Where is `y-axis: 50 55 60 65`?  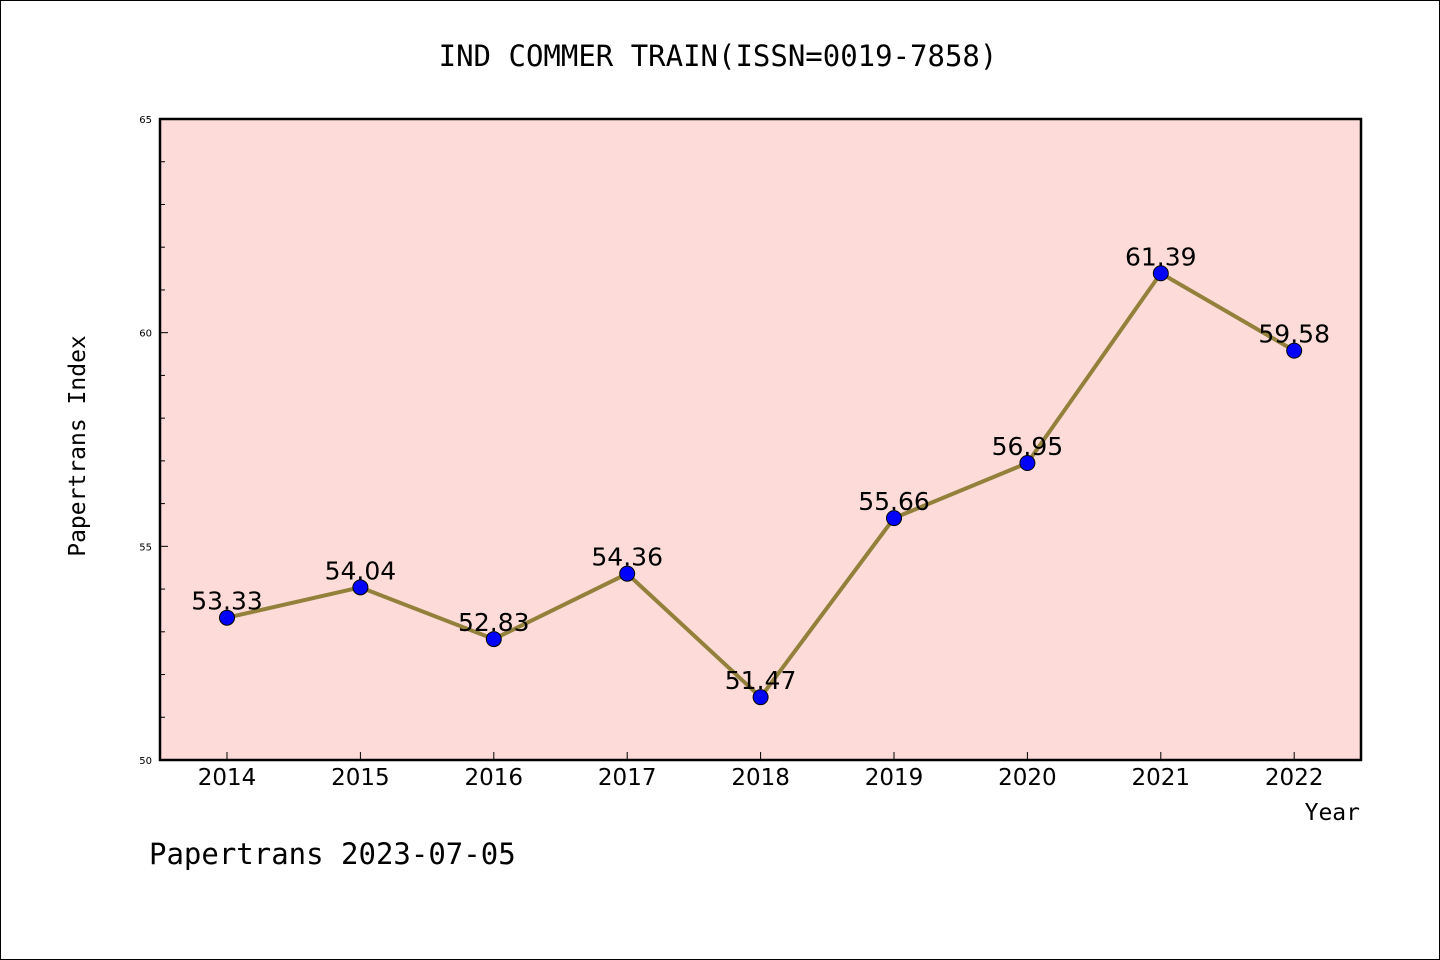
y-axis: 50 55 60 65 is located at coordinates (153, 441).